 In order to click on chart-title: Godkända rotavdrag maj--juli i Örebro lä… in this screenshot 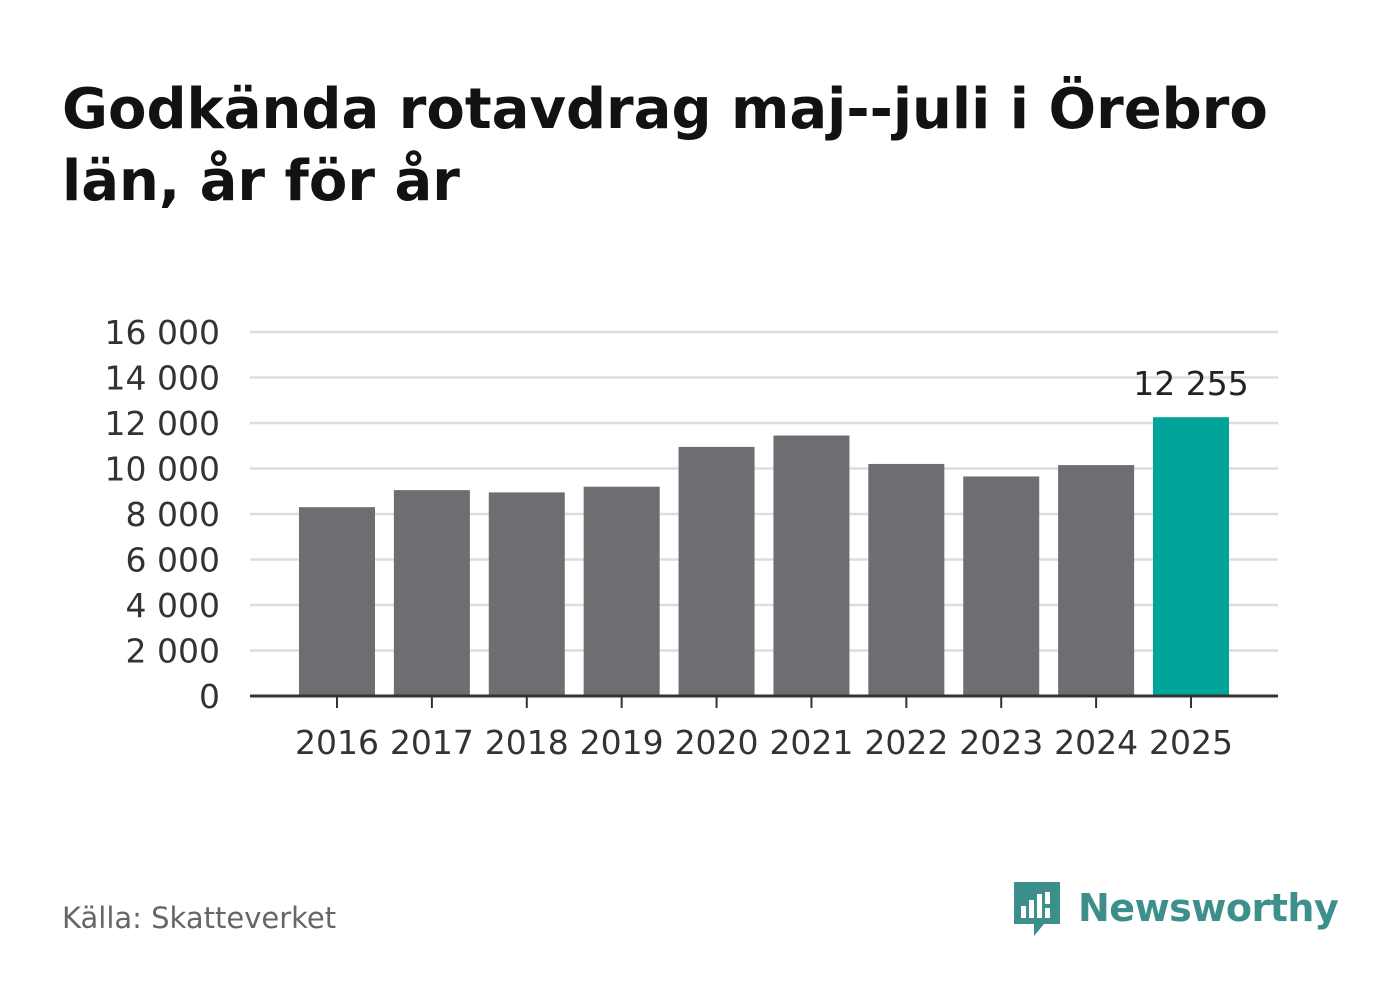, I will do `click(665, 145)`.